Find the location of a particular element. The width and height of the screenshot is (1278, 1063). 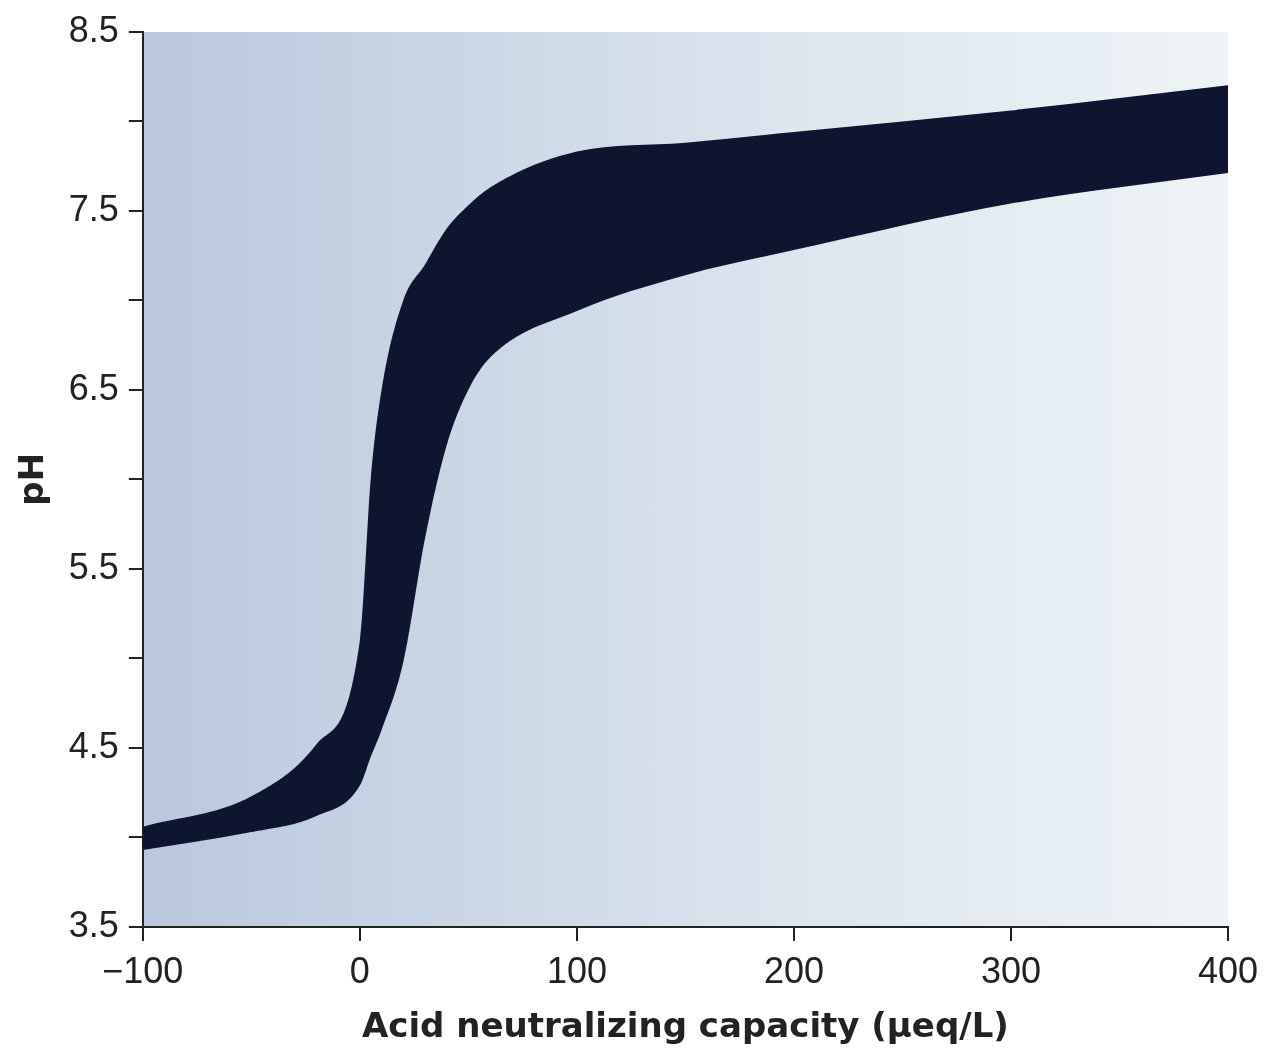

x-tick-label: 300 is located at coordinates (1011, 970).